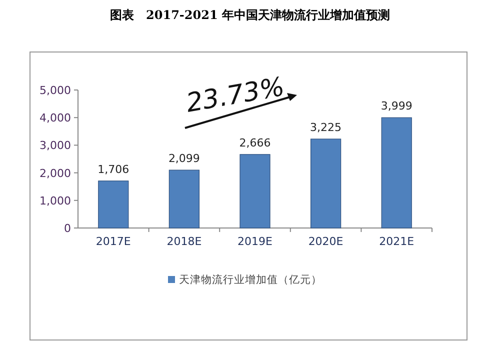 This screenshot has height=362, width=500. Describe the element at coordinates (184, 159) in the screenshot. I see `data-label: 2,099` at that location.